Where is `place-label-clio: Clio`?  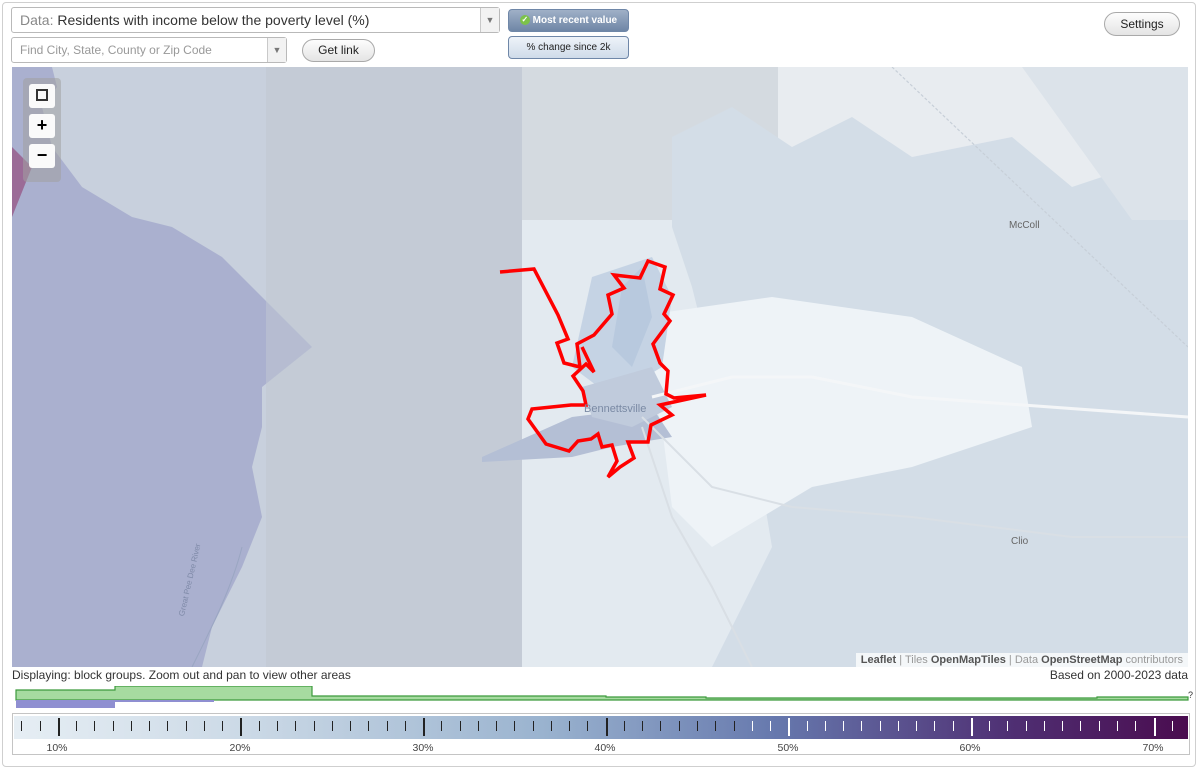
place-label-clio: Clio is located at coordinates (1020, 541).